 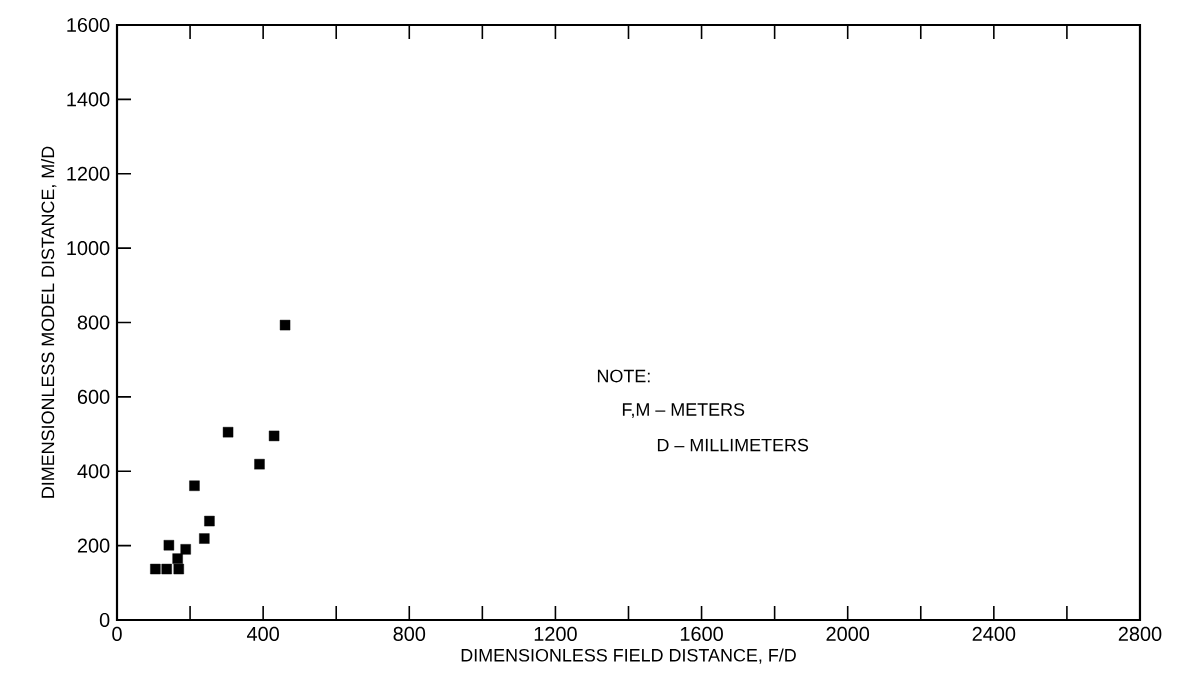 I want to click on x-tick-label: 2400, so click(x=994, y=633).